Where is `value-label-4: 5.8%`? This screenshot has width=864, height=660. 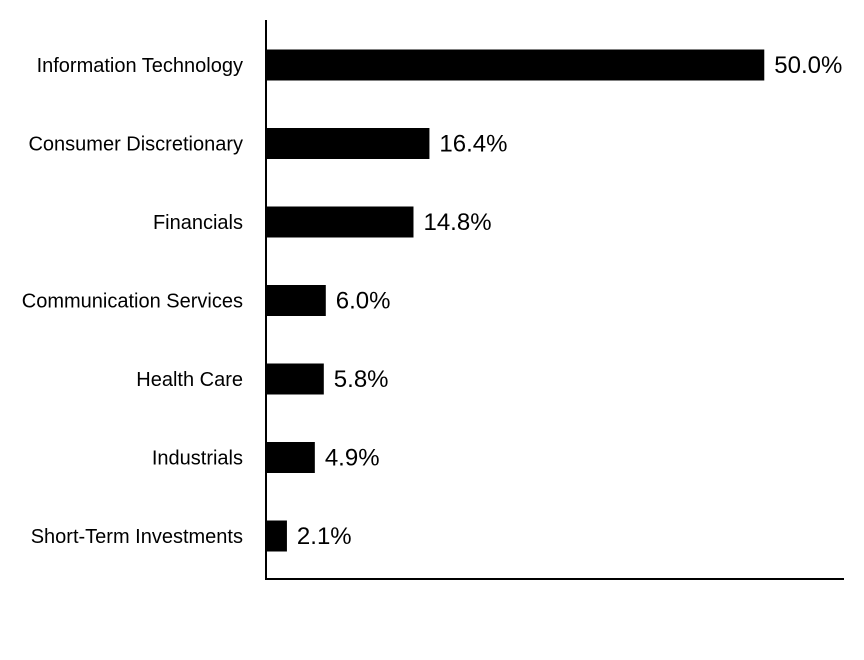 value-label-4: 5.8% is located at coordinates (361, 379).